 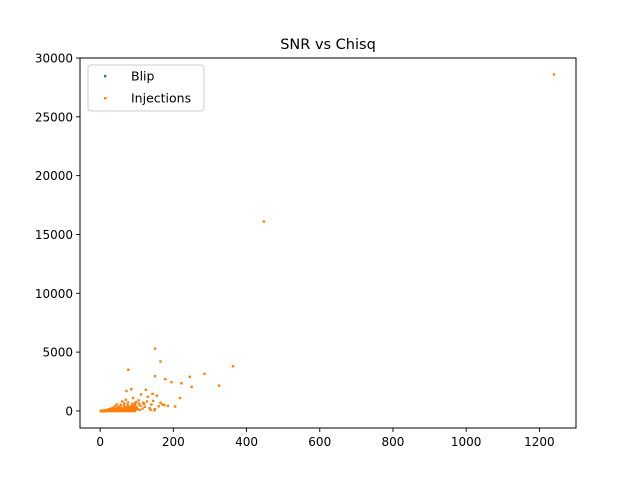 What do you see at coordinates (54, 235) in the screenshot?
I see `y-tick-label: 15000` at bounding box center [54, 235].